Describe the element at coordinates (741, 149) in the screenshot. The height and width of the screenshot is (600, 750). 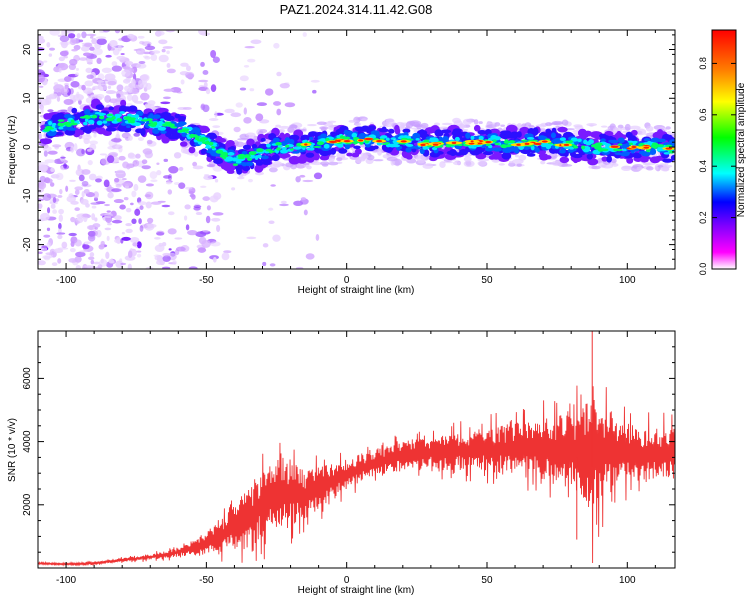
I see `colorbar-label: Normalized spectral amplitude` at that location.